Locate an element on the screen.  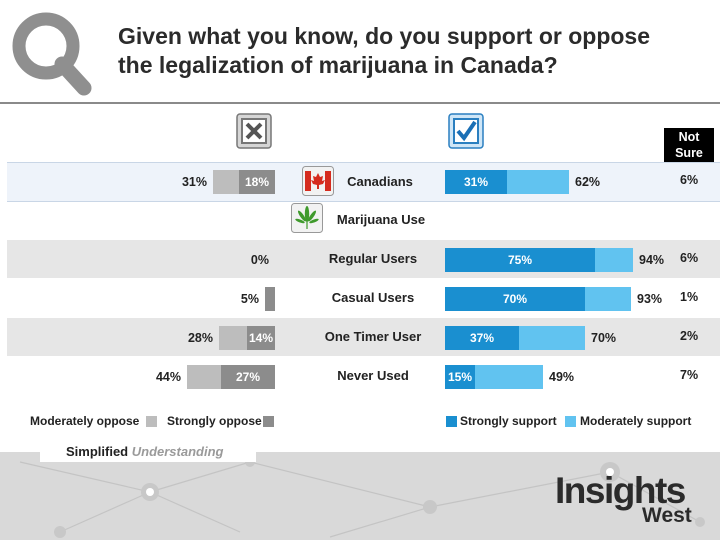
network-background-graphic is located at coordinates (362, 497).